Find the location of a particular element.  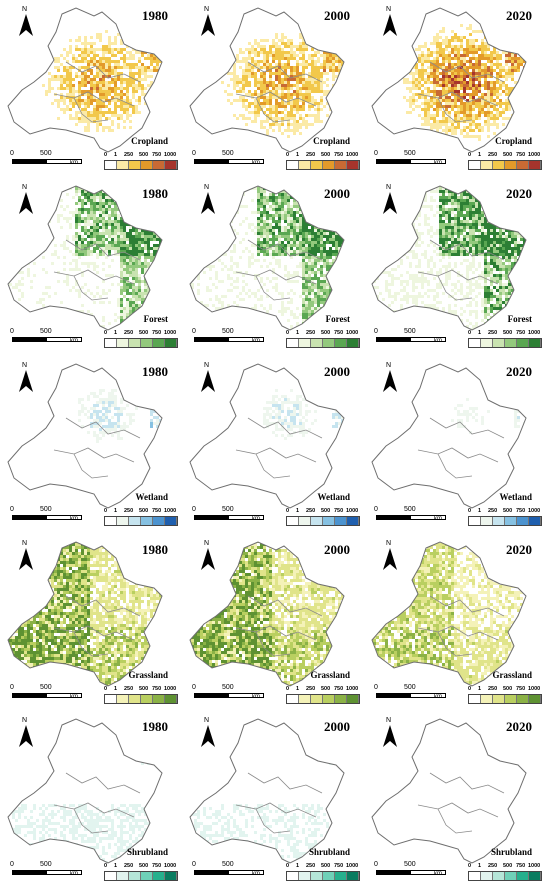

legend-swatch is located at coordinates (305, 165).